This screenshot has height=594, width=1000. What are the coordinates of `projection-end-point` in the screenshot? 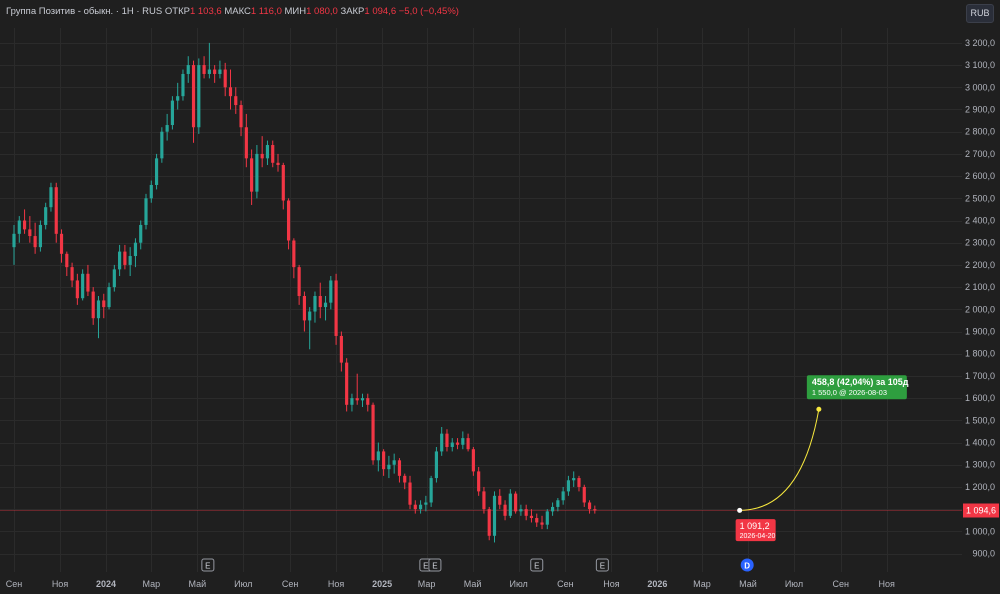 It's located at (819, 409).